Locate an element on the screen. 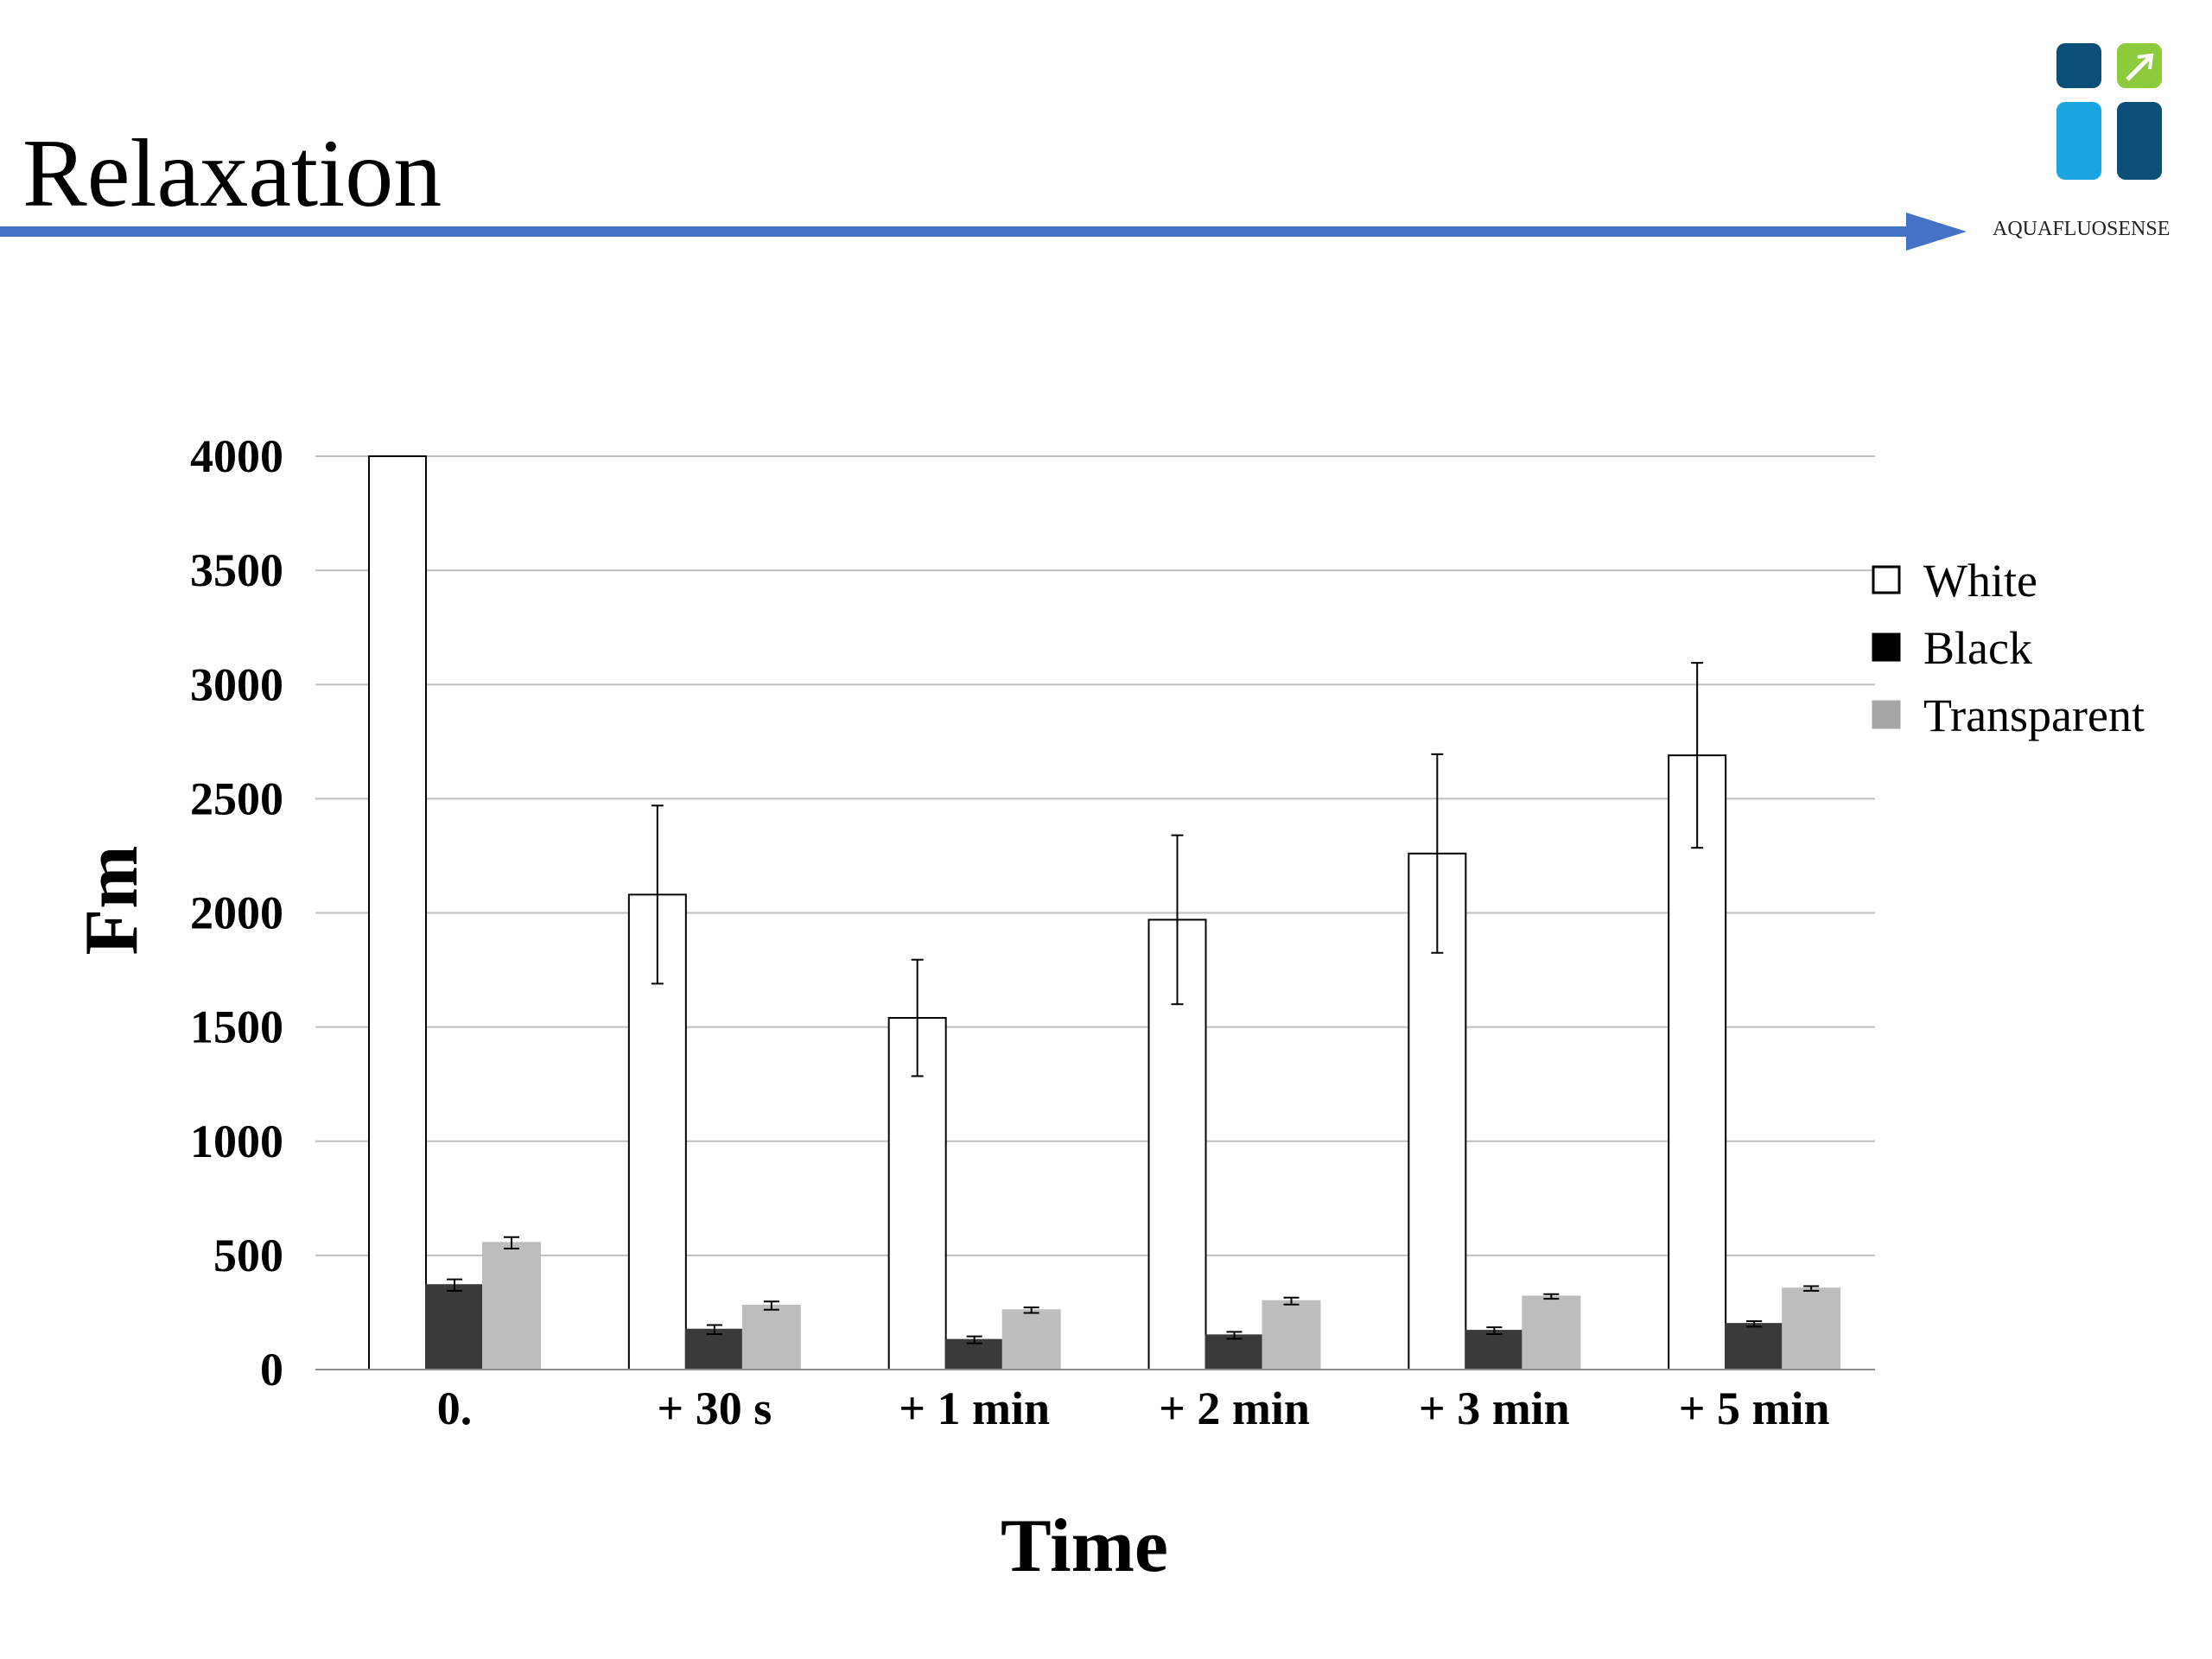 This screenshot has height=1659, width=2212. x-axis-ticks: 0. + 30 s + 1 min + 2 min + 3 min + 5 min is located at coordinates (1133, 1408).